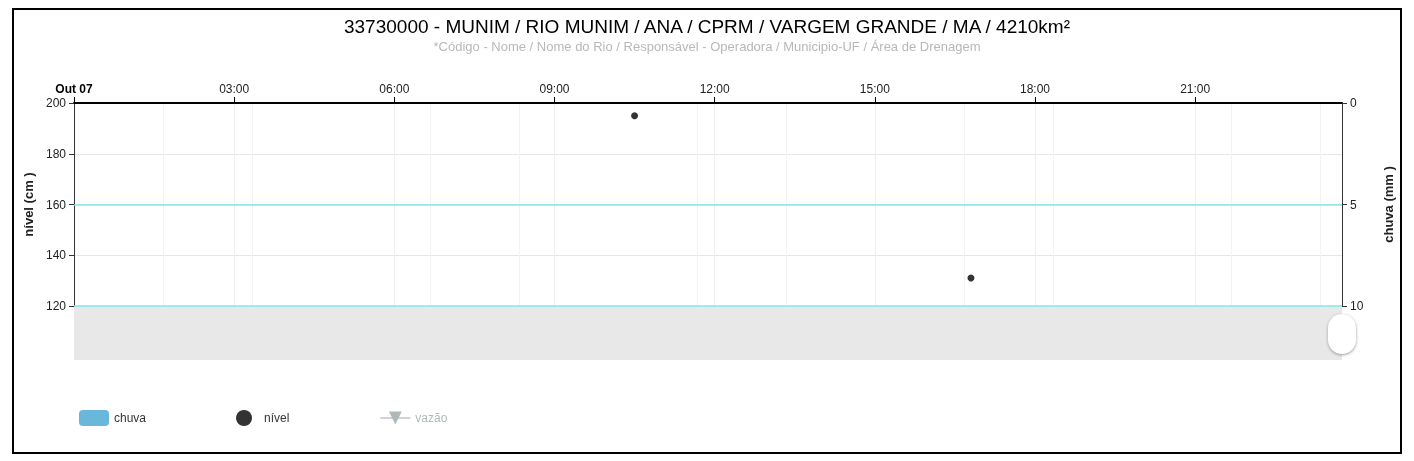 The image size is (1414, 461). What do you see at coordinates (277, 418) in the screenshot?
I see `legend-label: nível` at bounding box center [277, 418].